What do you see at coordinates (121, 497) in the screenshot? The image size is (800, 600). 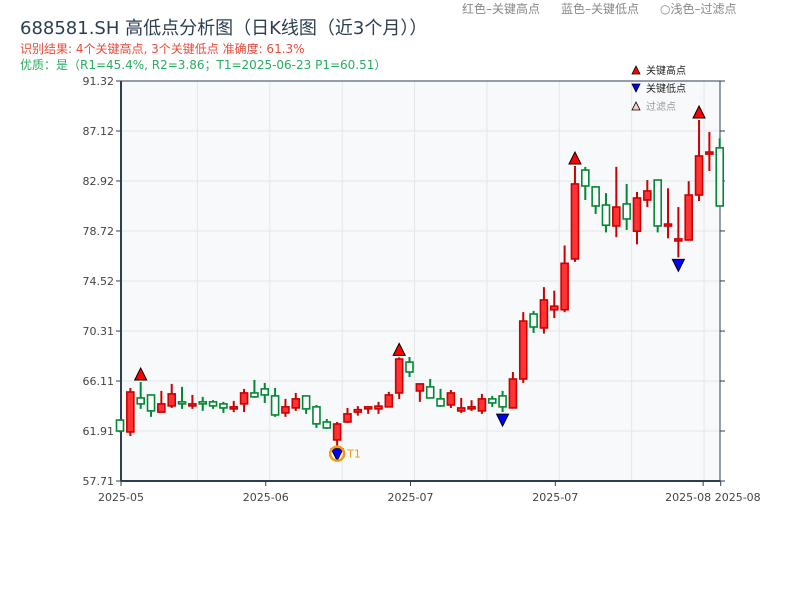 I see `x-tick-label: 2025-05` at bounding box center [121, 497].